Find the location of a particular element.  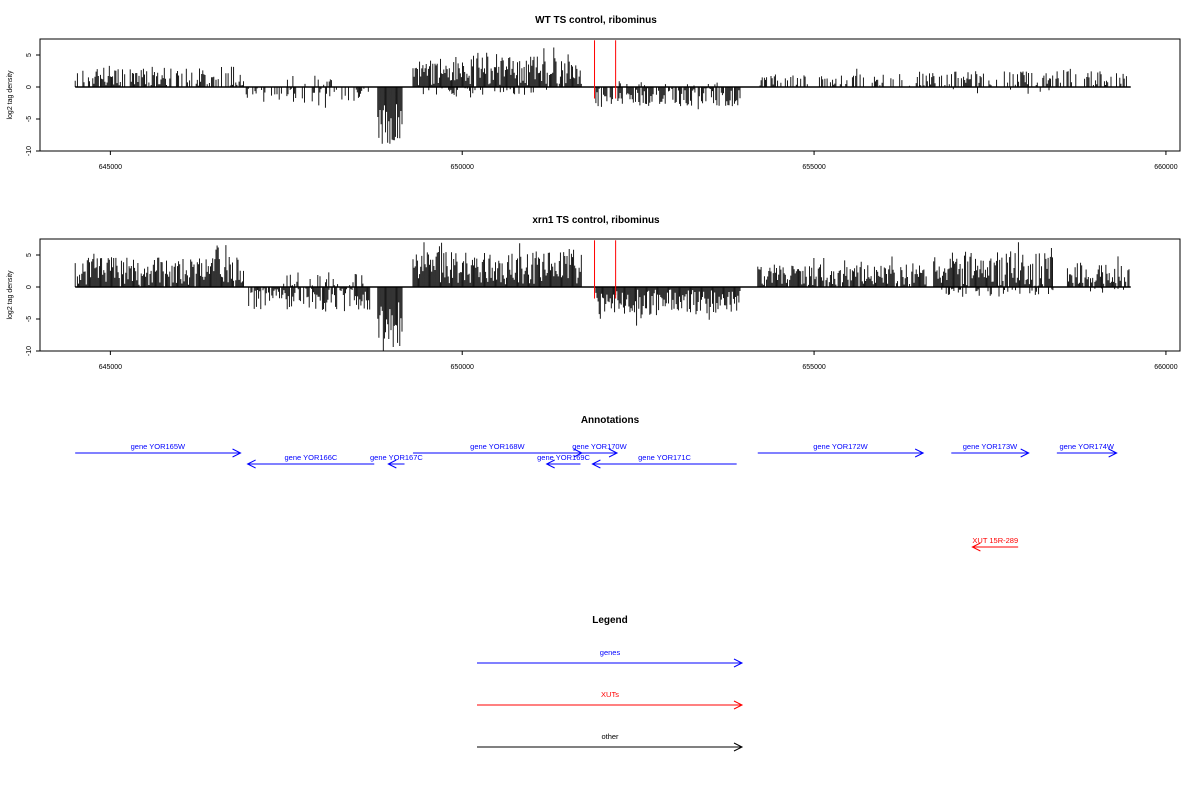

annotation-feature: XUT 15R-289 is located at coordinates (995, 544).